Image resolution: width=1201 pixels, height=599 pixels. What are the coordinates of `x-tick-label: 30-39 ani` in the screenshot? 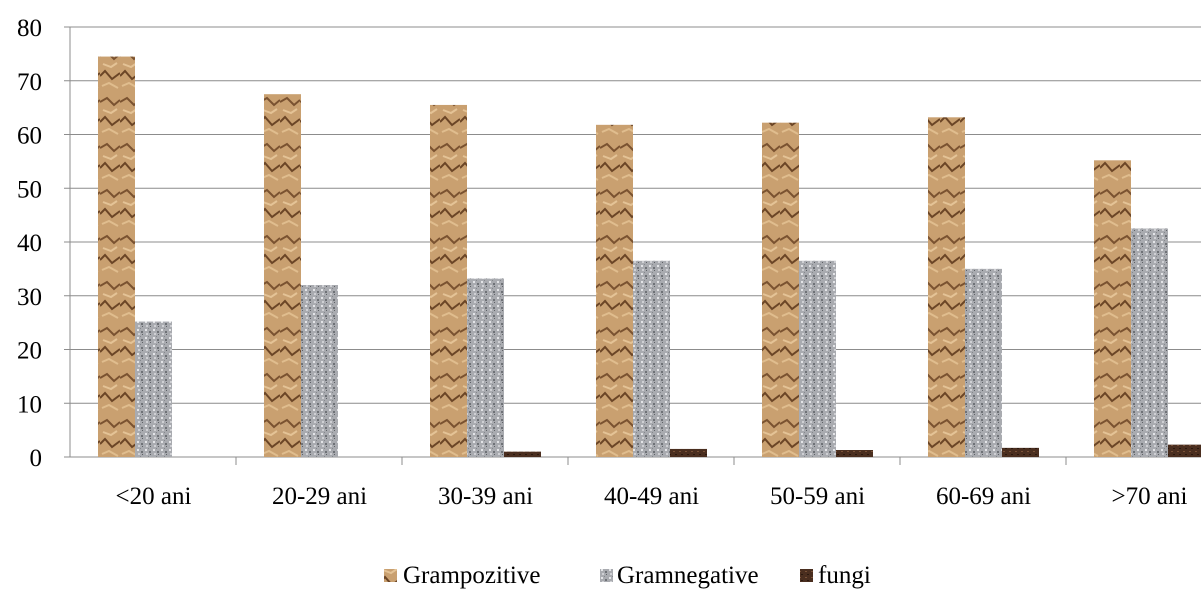 It's located at (485, 496).